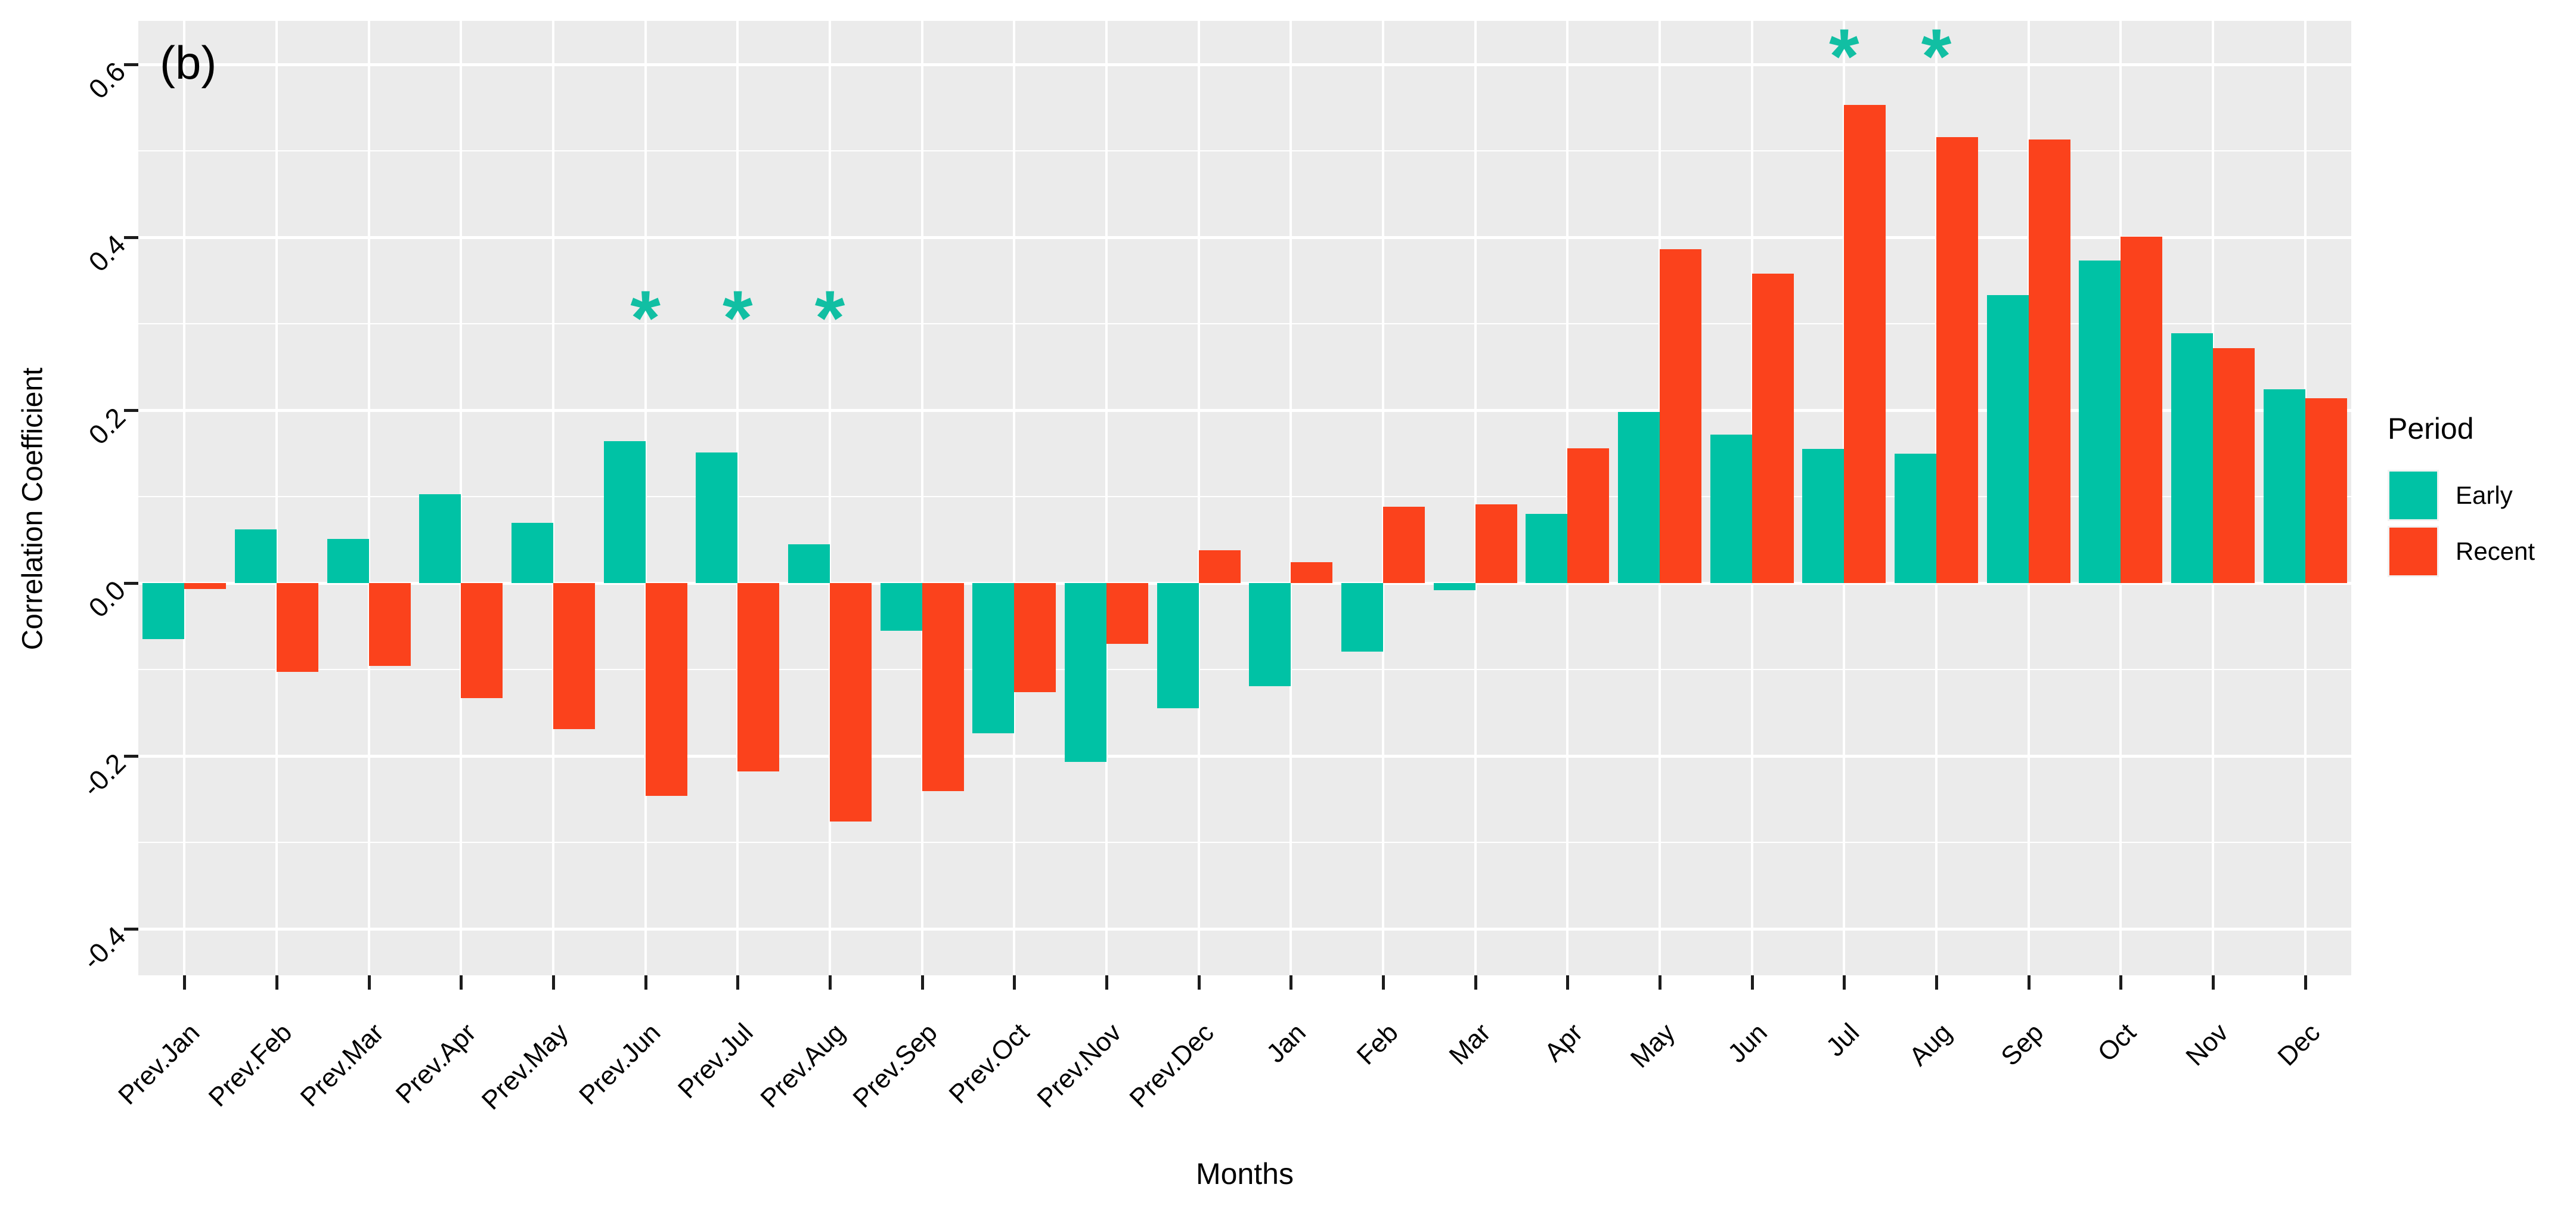 This screenshot has height=1212, width=2576. I want to click on x-tick-label-Sep: Sep, so click(2022, 1045).